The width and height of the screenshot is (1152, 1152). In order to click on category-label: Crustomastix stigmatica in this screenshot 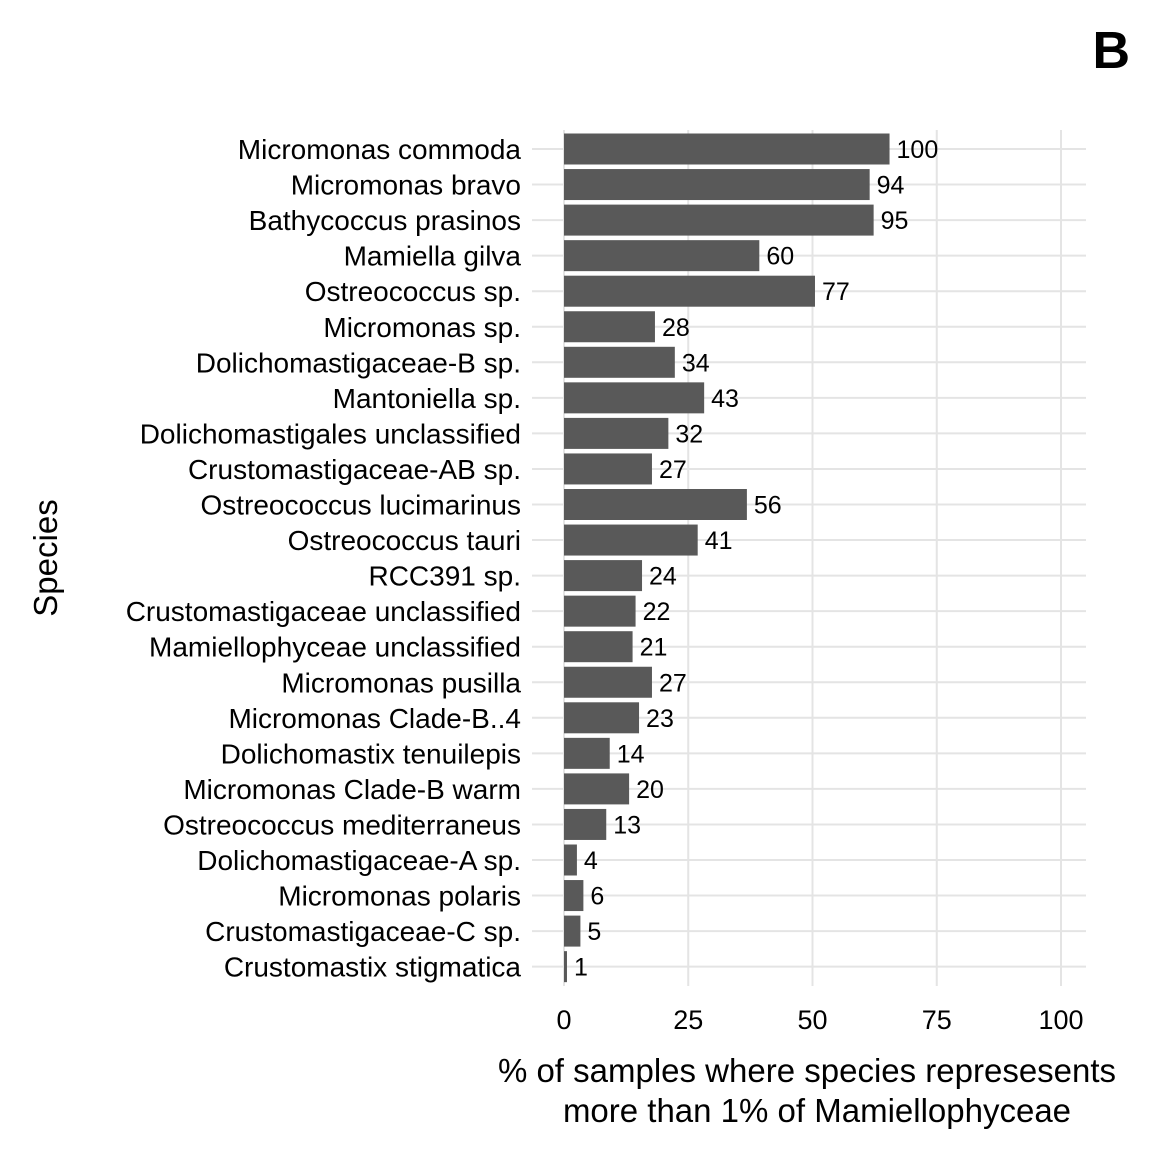, I will do `click(373, 967)`.